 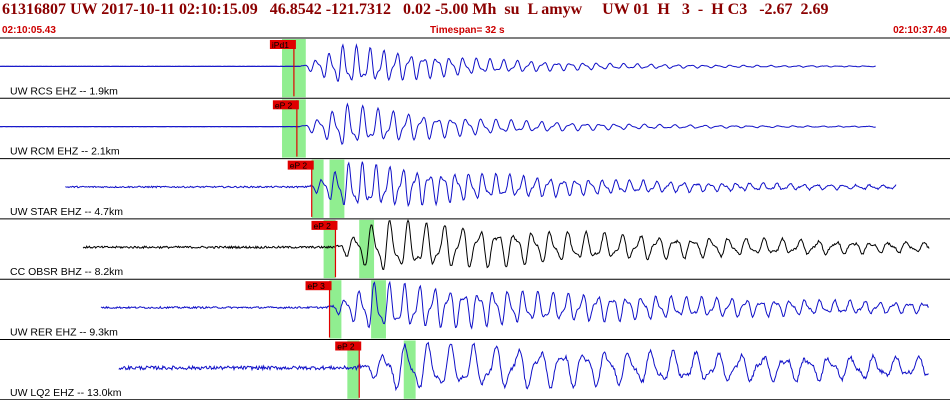 I want to click on trace-label: CC OBSR BHZ -- 8.2km, so click(x=66, y=272).